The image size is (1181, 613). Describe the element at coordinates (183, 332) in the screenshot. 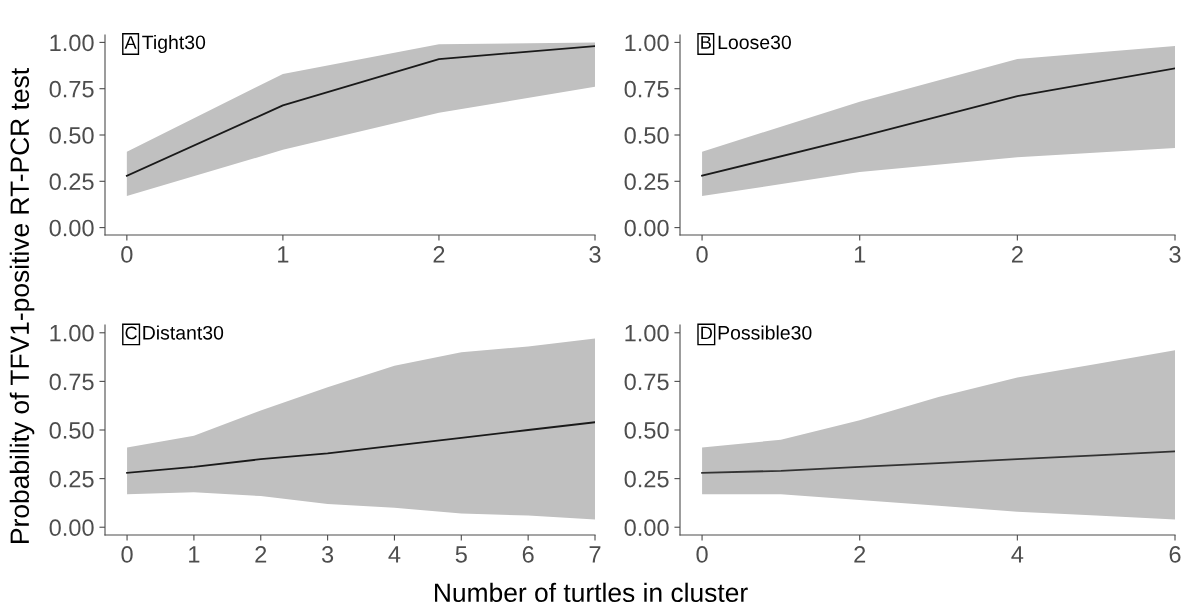

I see `chart-title: Distant30` at that location.